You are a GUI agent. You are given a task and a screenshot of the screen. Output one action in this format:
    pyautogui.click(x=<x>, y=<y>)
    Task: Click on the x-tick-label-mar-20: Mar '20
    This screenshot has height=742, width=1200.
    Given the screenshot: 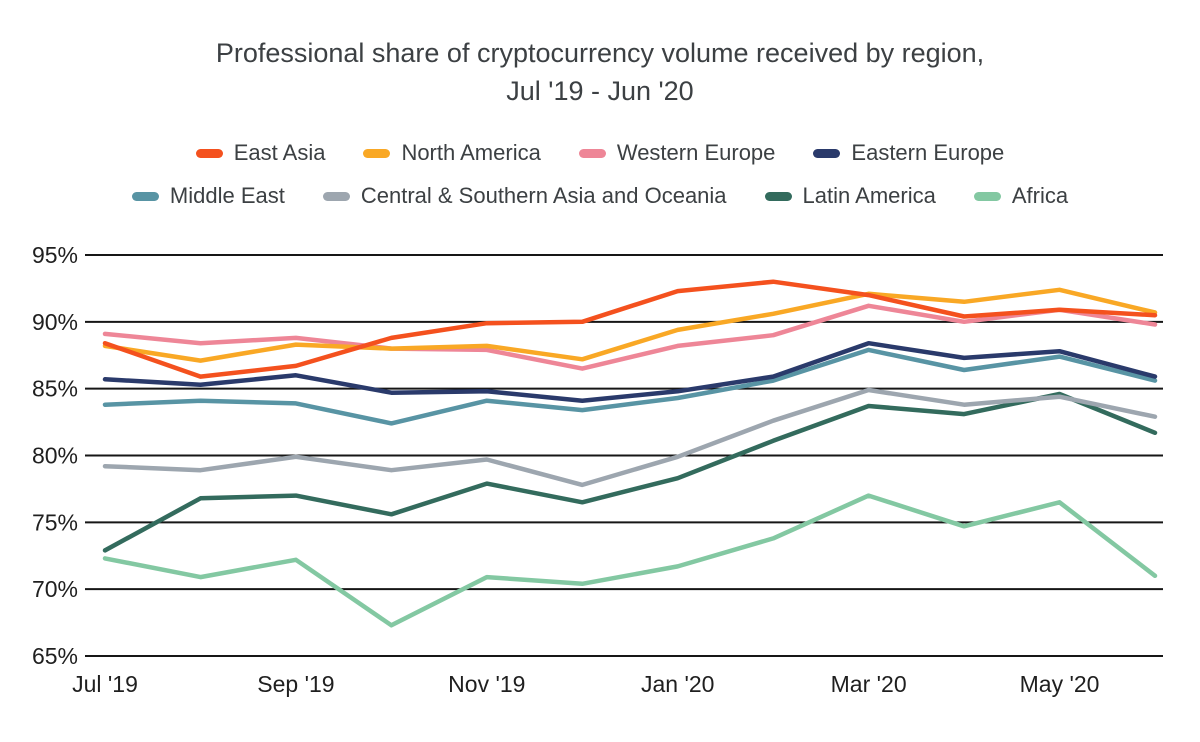 What is the action you would take?
    pyautogui.click(x=869, y=684)
    